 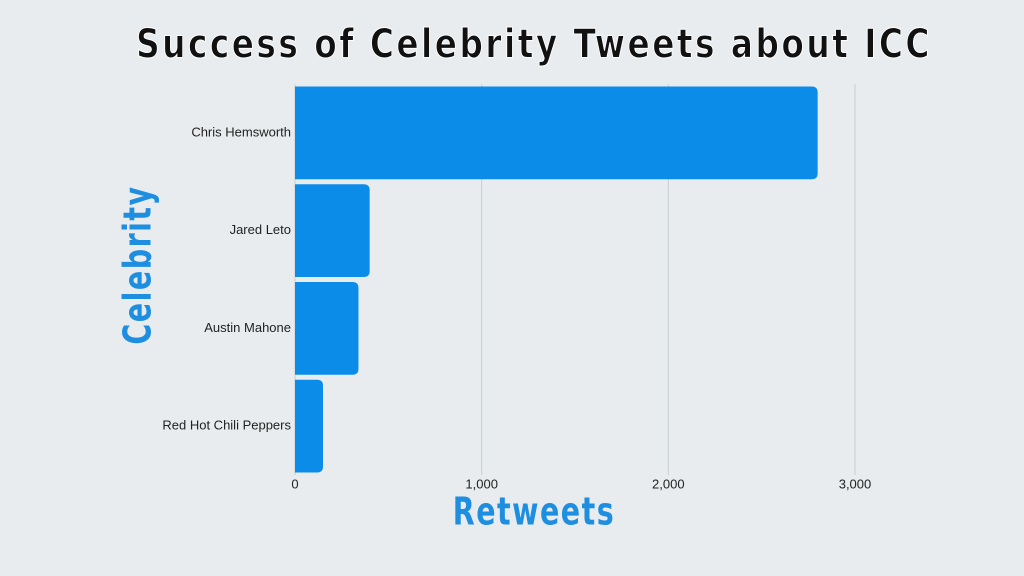 What do you see at coordinates (481, 483) in the screenshot?
I see `x-tick-label: 1,000` at bounding box center [481, 483].